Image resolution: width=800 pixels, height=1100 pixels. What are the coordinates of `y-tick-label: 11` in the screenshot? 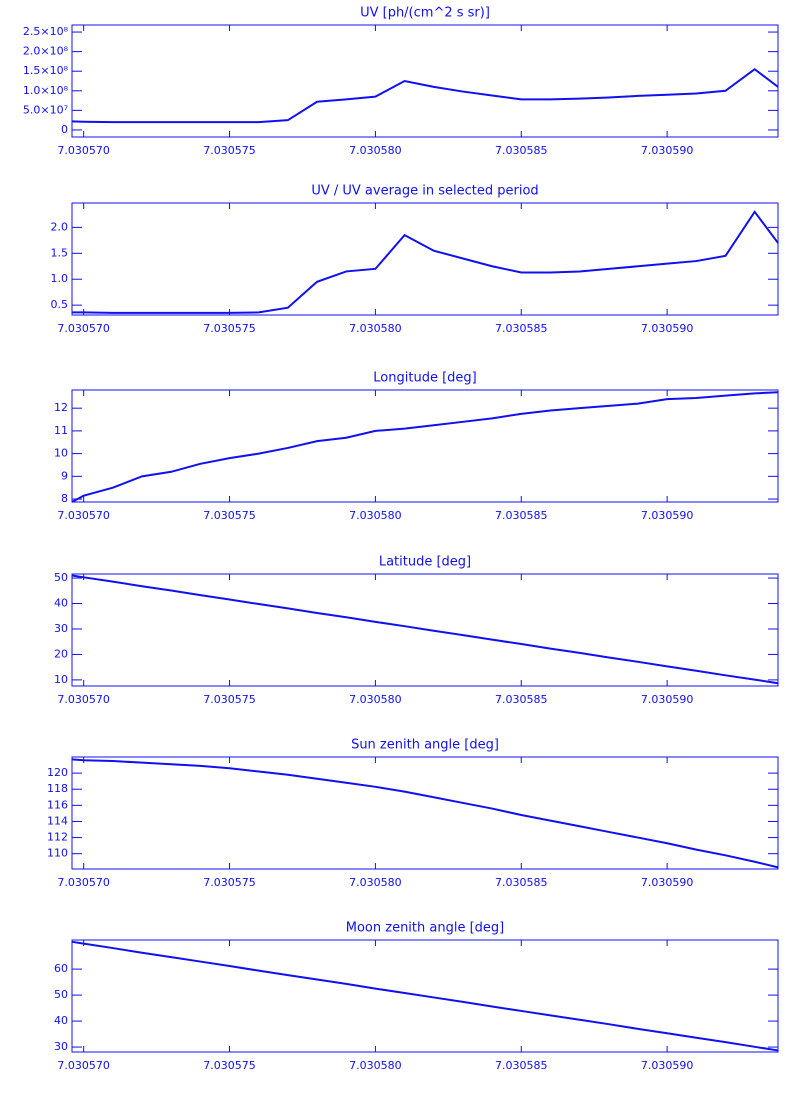 It's located at (61, 430).